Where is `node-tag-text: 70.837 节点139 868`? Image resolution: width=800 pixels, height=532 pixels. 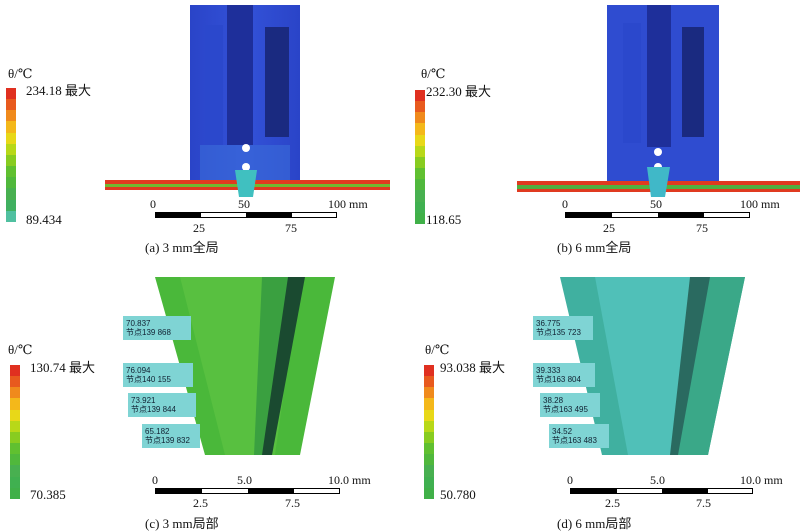
node-tag-text: 70.837 节点139 868 is located at coordinates (148, 328).